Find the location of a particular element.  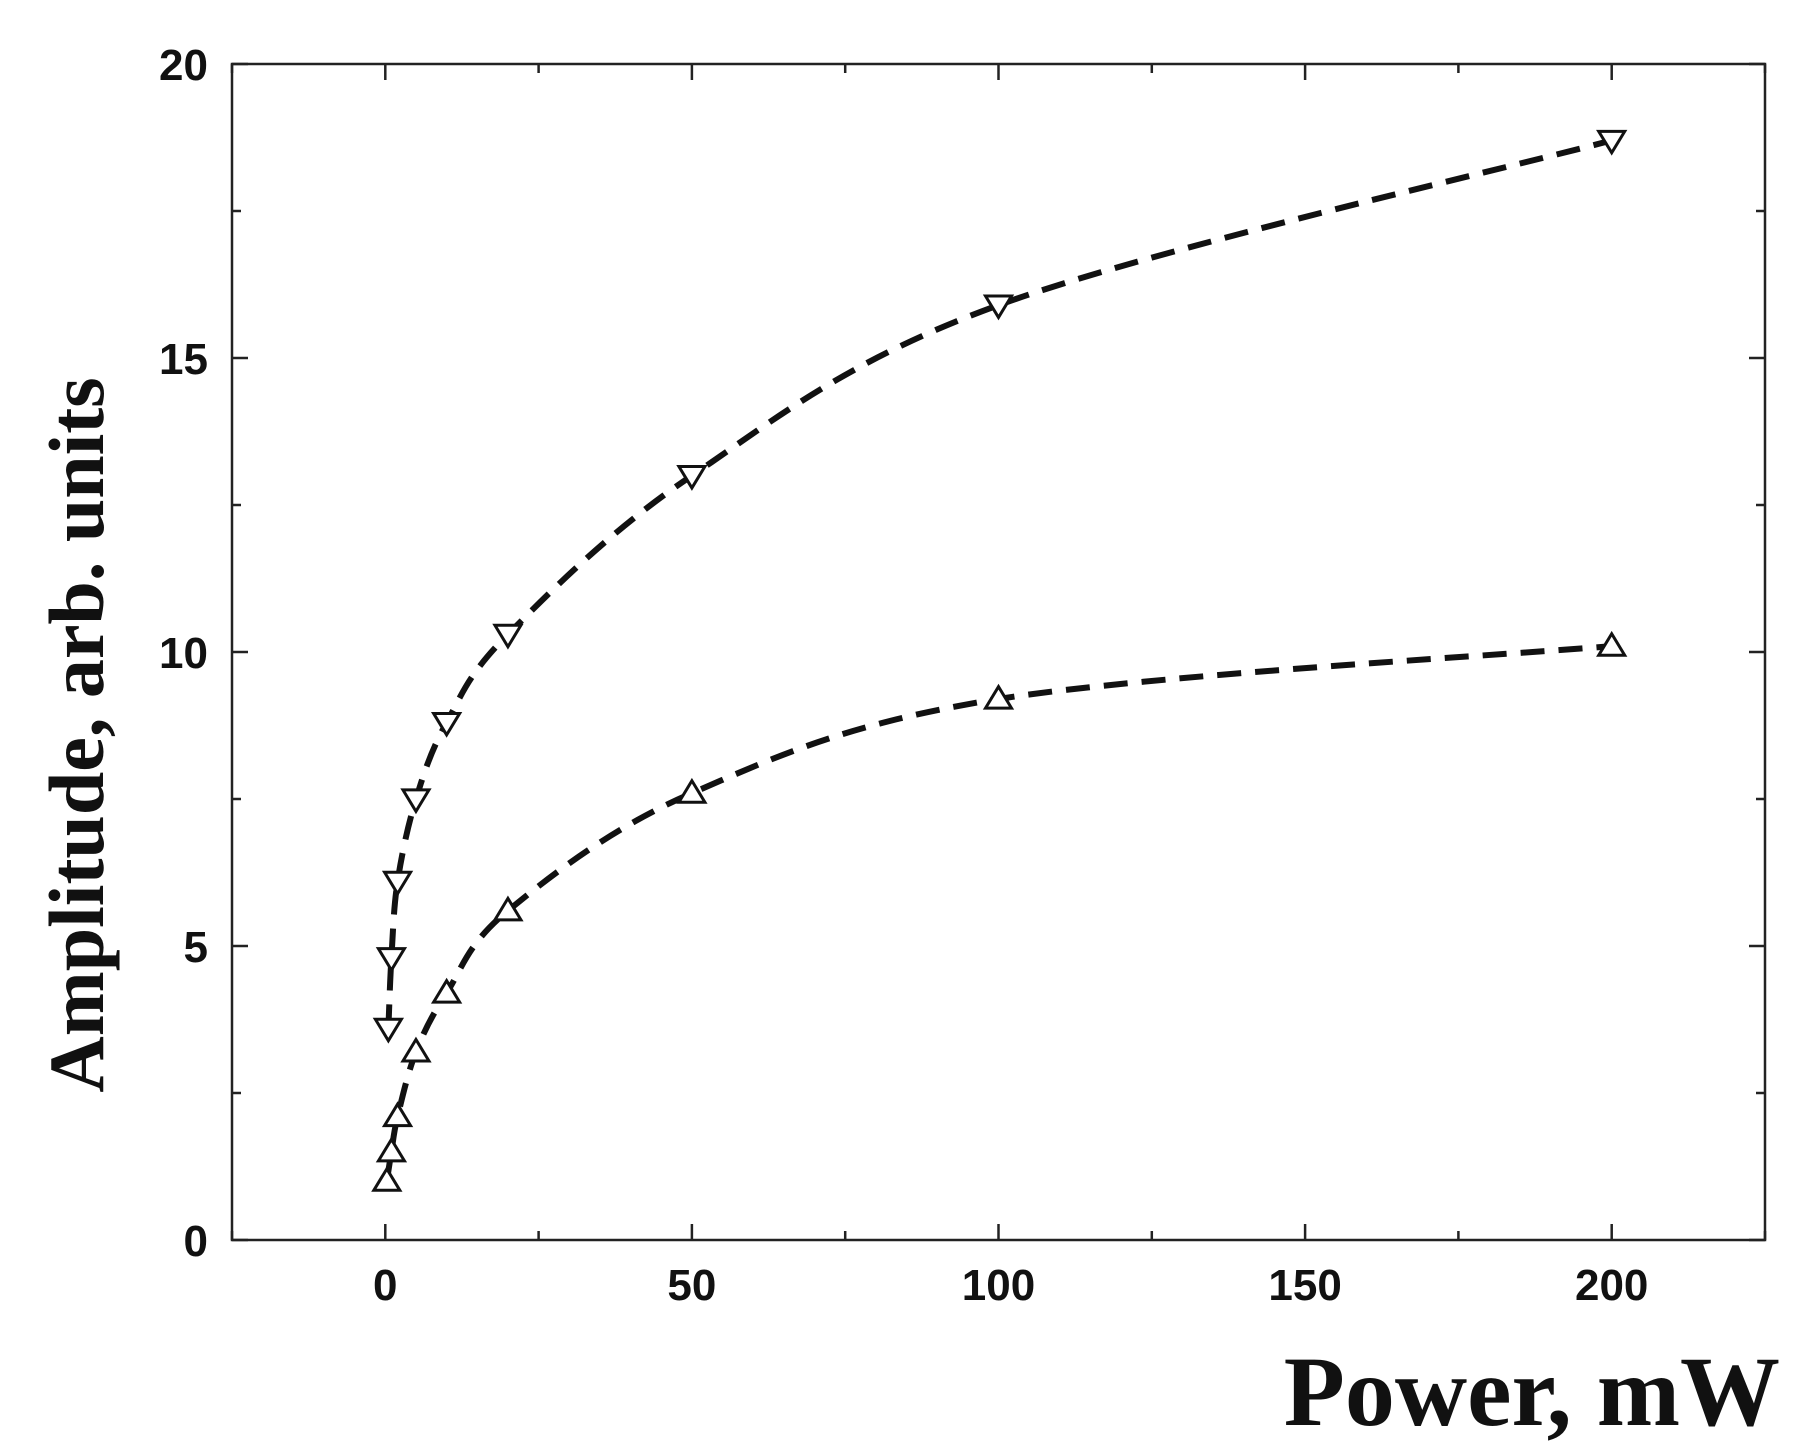

y-tick-label: 15 is located at coordinates (183, 359).